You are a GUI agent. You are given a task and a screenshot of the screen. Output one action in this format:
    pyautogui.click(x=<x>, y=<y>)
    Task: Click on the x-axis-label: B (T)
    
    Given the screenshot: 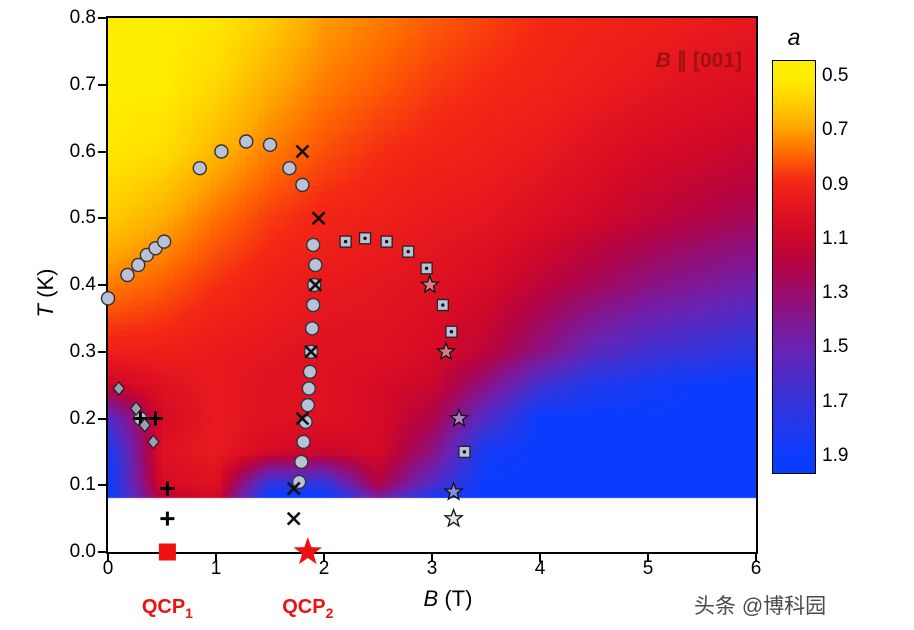 What is the action you would take?
    pyautogui.click(x=448, y=598)
    